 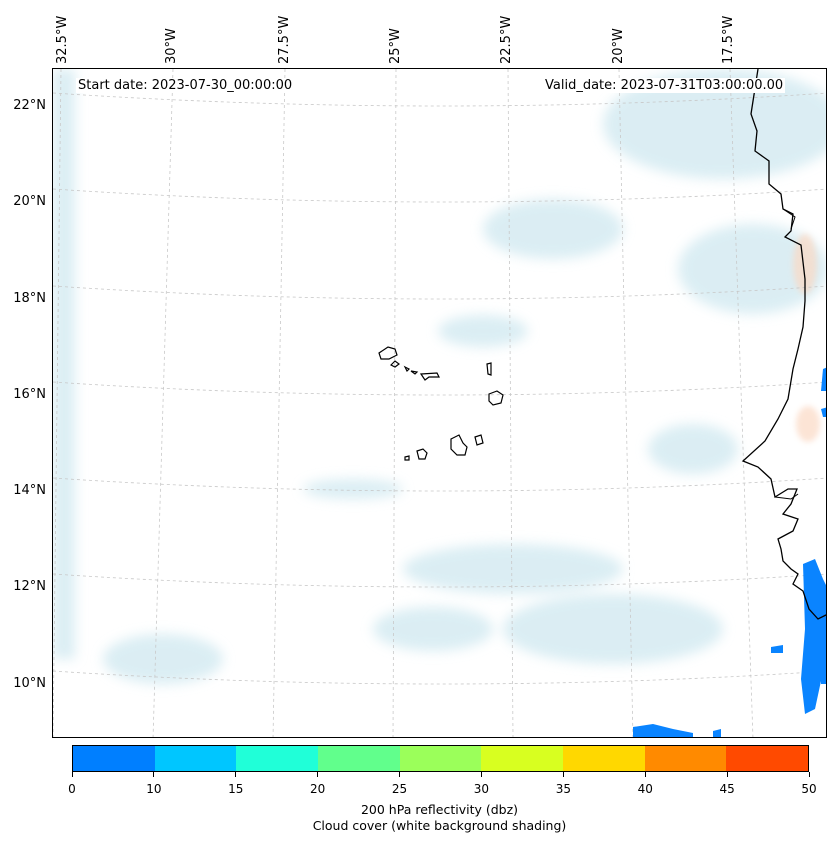 I want to click on cloud-patch-southwest, so click(x=163, y=659).